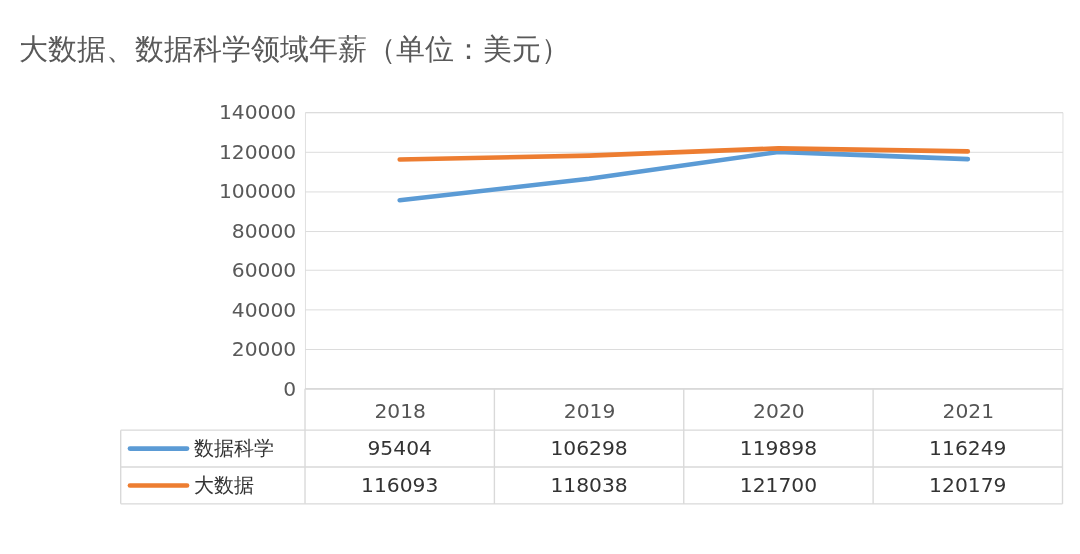  Describe the element at coordinates (294, 48) in the screenshot. I see `chart-title: 大数据、数据科学领域年薪（单位：美元）` at that location.